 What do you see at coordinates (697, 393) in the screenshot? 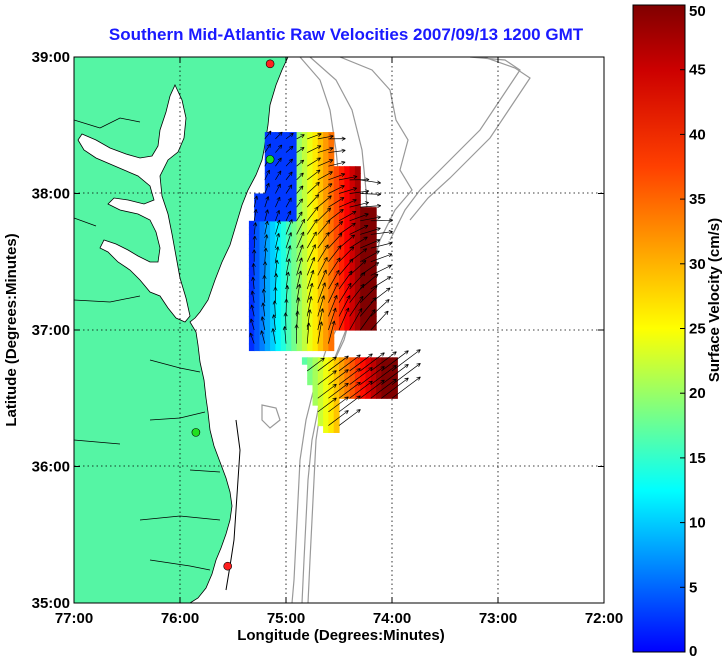
I see `colorbar-tick-label: 20` at bounding box center [697, 393].